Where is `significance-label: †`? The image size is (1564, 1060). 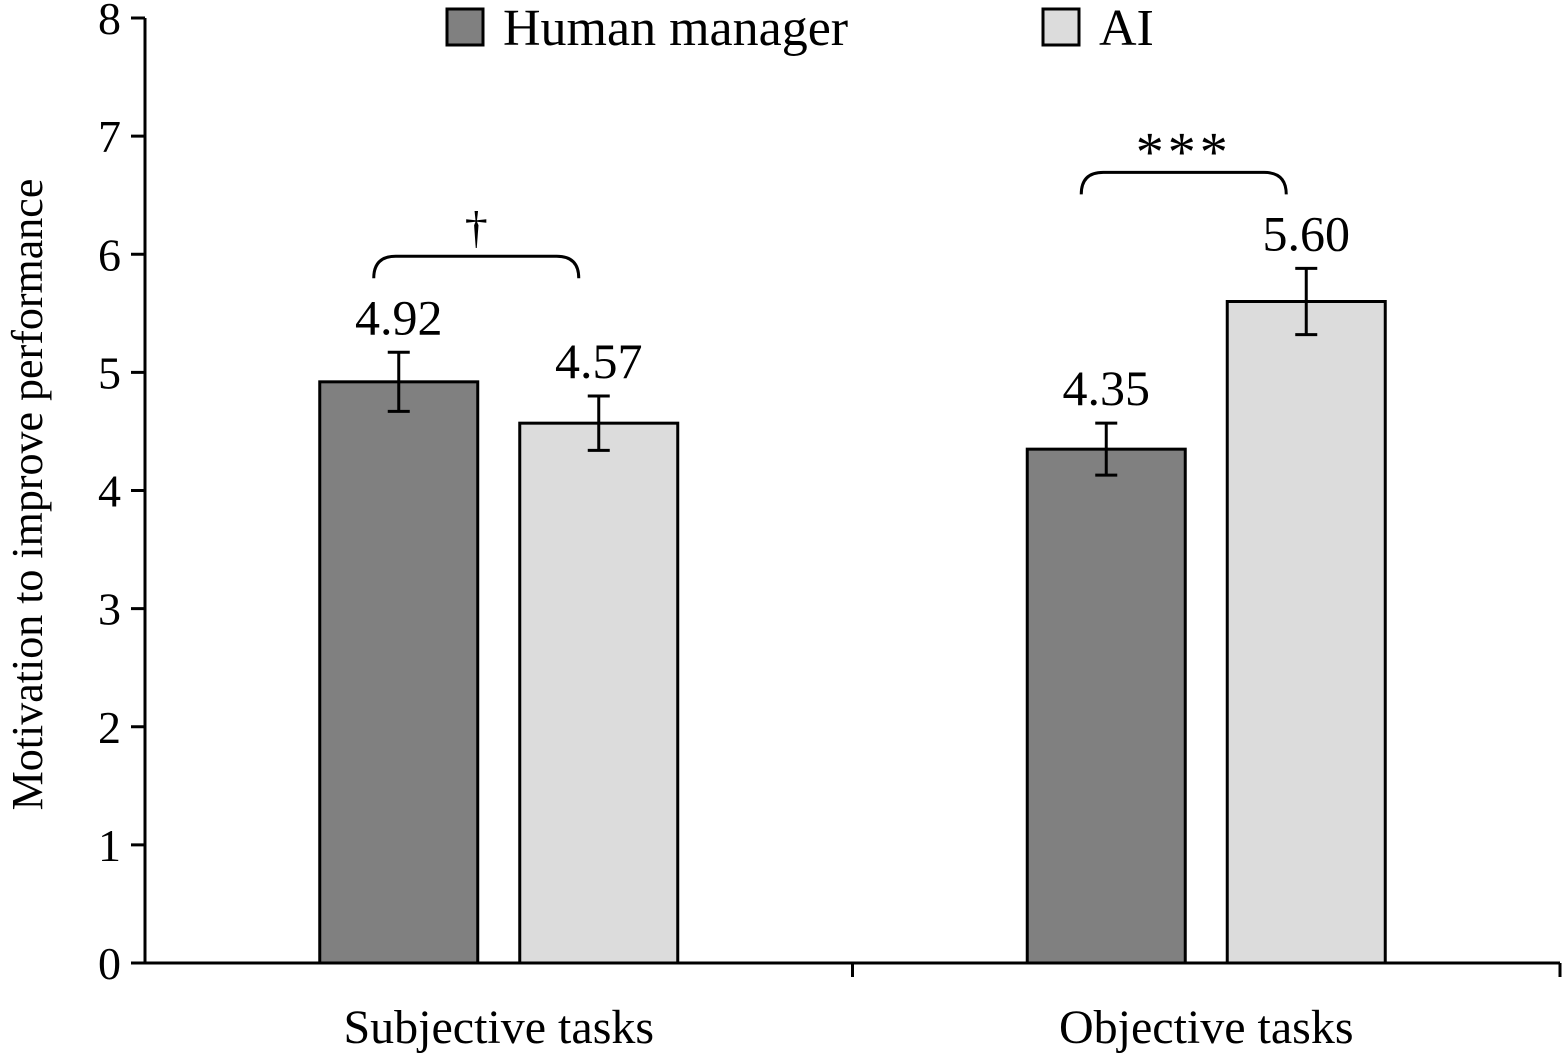
significance-label: † is located at coordinates (476, 226).